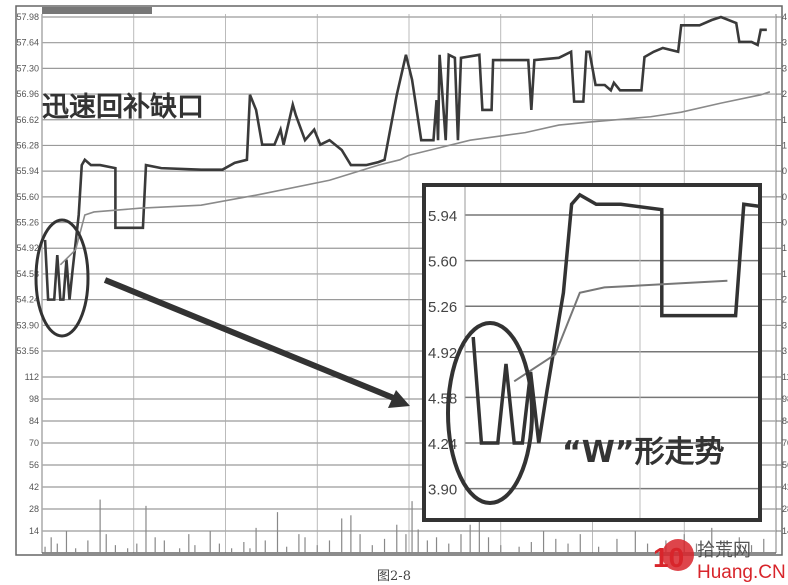 Image resolution: width=788 pixels, height=585 pixels. I want to click on watermark: 10 拾荒网 Huang.CN, so click(719, 561).